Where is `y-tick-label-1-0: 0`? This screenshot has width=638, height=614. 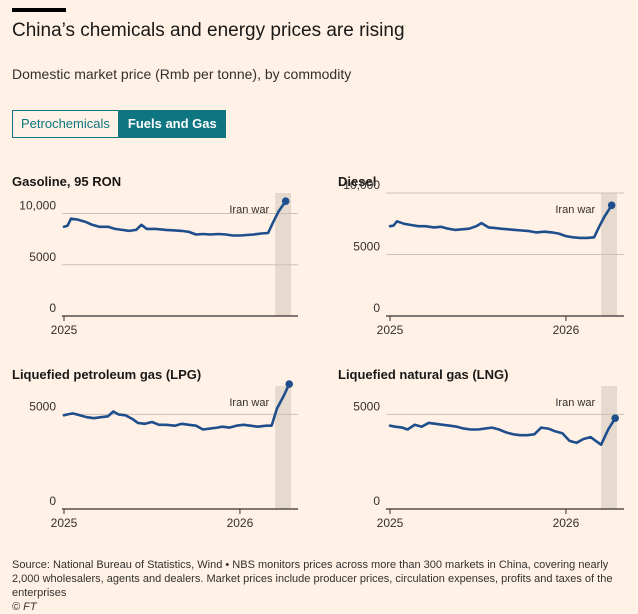
y-tick-label-1-0: 0 is located at coordinates (376, 308).